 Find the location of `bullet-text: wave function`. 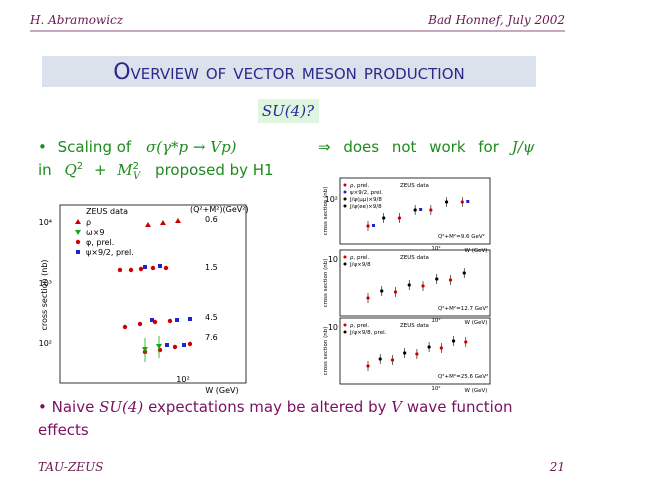

bullet-text: wave function is located at coordinates (460, 407).